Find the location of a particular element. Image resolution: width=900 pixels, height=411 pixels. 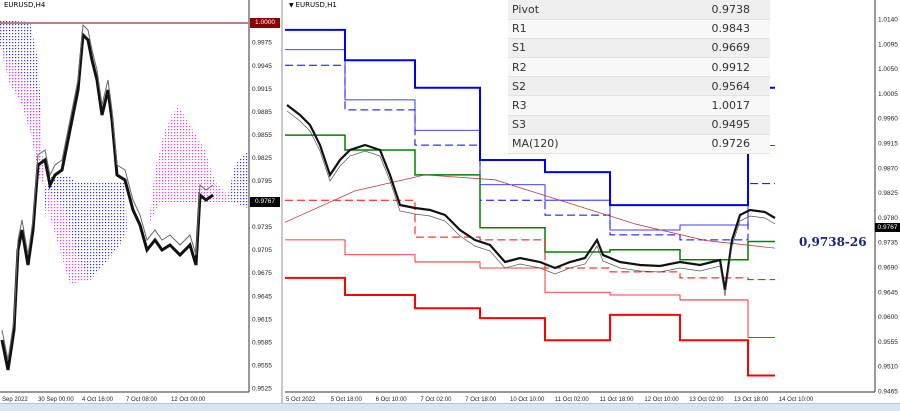

pivot-value: 0.9912 is located at coordinates (700, 67).